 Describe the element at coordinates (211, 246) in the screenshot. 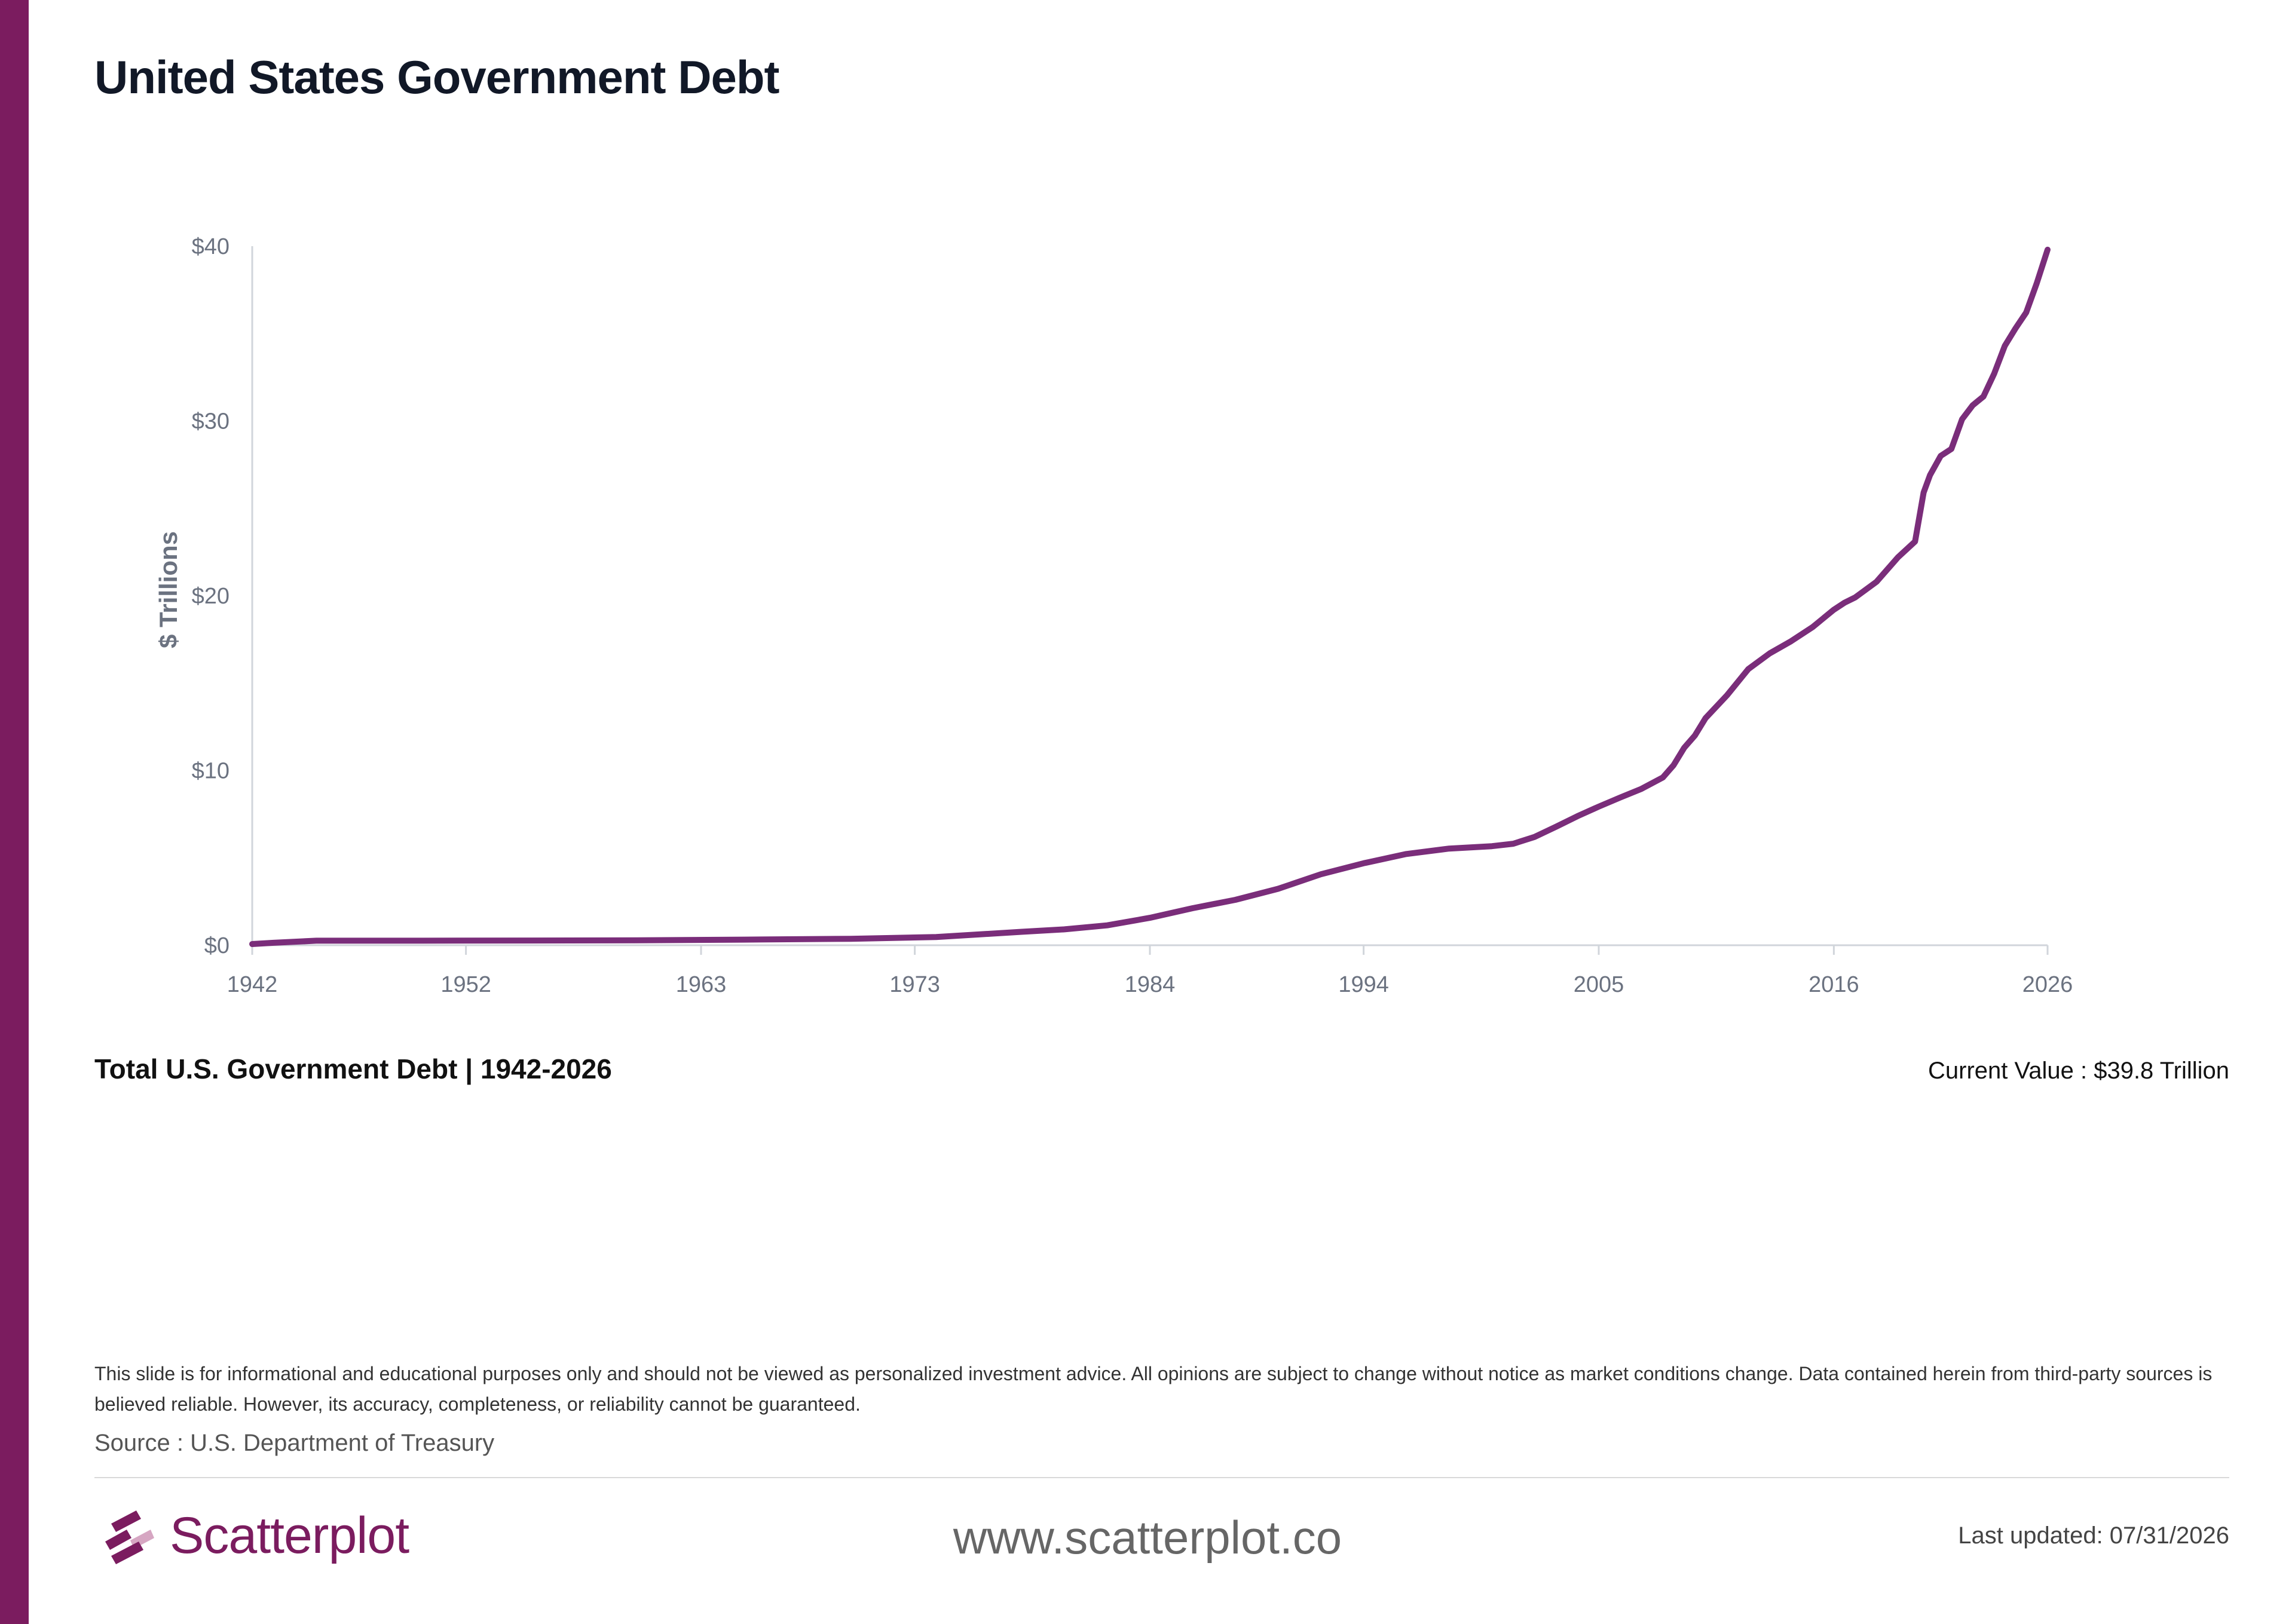

I see `y-tick-label: $40` at that location.